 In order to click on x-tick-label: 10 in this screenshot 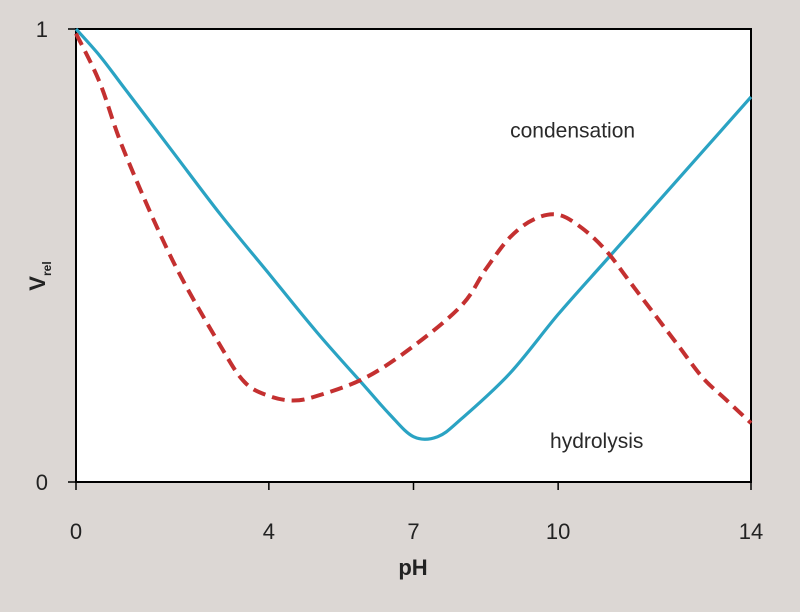, I will do `click(558, 531)`.